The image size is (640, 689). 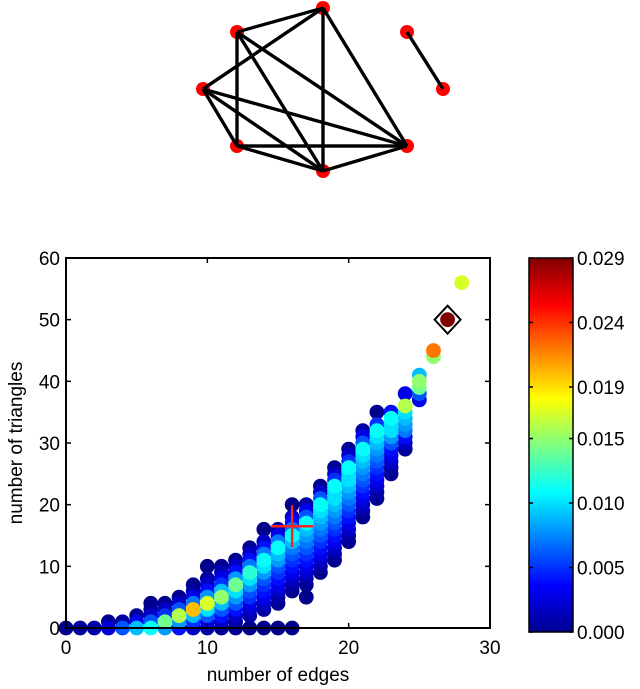 What do you see at coordinates (601, 388) in the screenshot?
I see `colorbar-tick-label: 0.019` at bounding box center [601, 388].